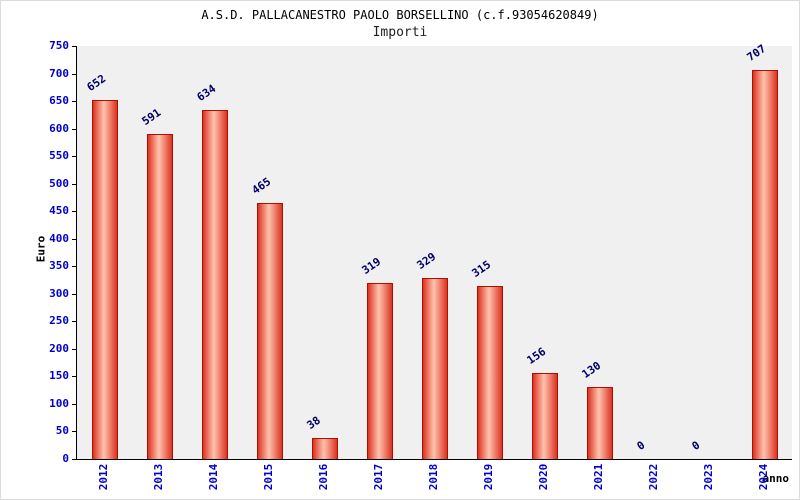  Describe the element at coordinates (59, 376) in the screenshot. I see `y-tick-label: 150` at that location.